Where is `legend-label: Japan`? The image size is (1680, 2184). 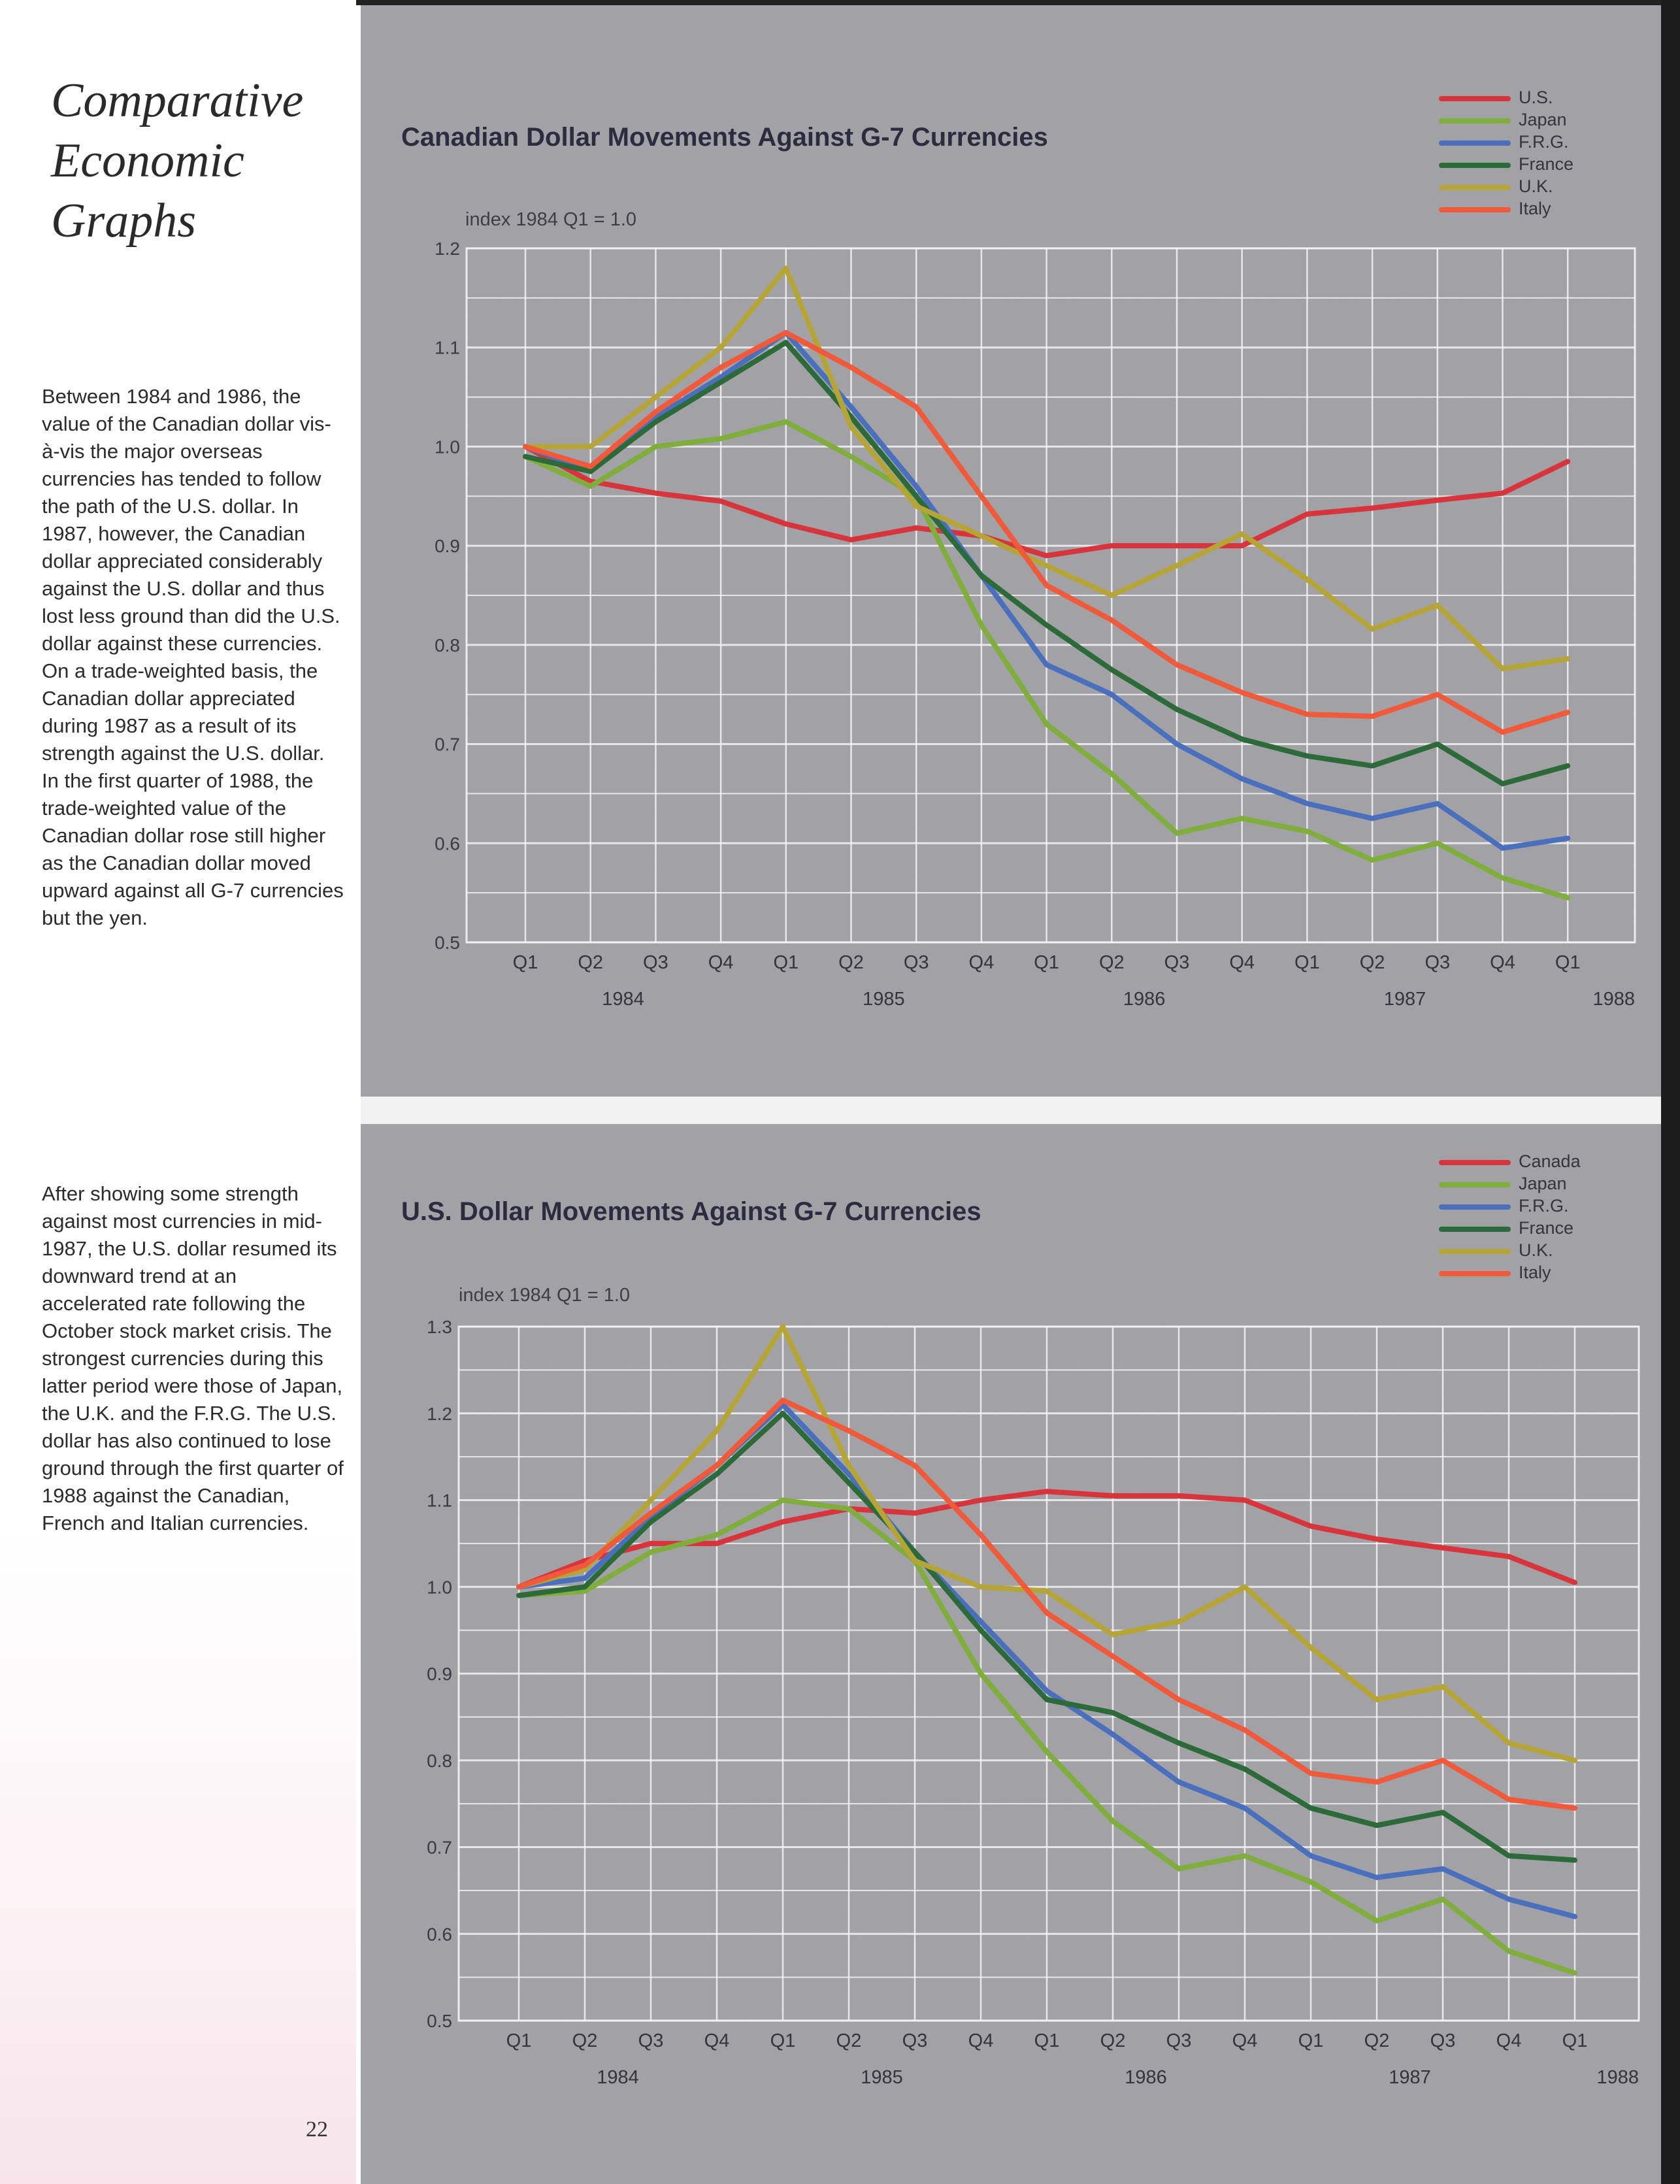
legend-label: Japan is located at coordinates (1543, 119).